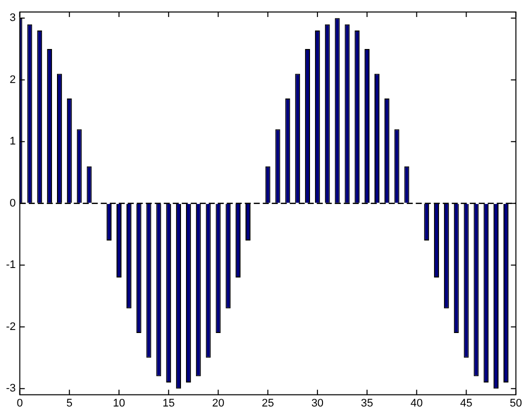  What do you see at coordinates (168, 403) in the screenshot?
I see `x-tick-label: 15` at bounding box center [168, 403].